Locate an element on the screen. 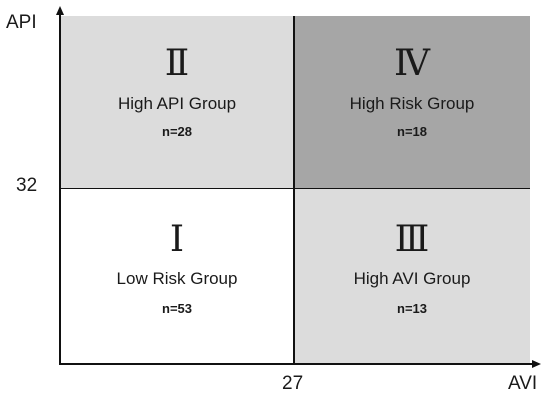 The width and height of the screenshot is (550, 403). x-threshold-label: 27 is located at coordinates (293, 383).